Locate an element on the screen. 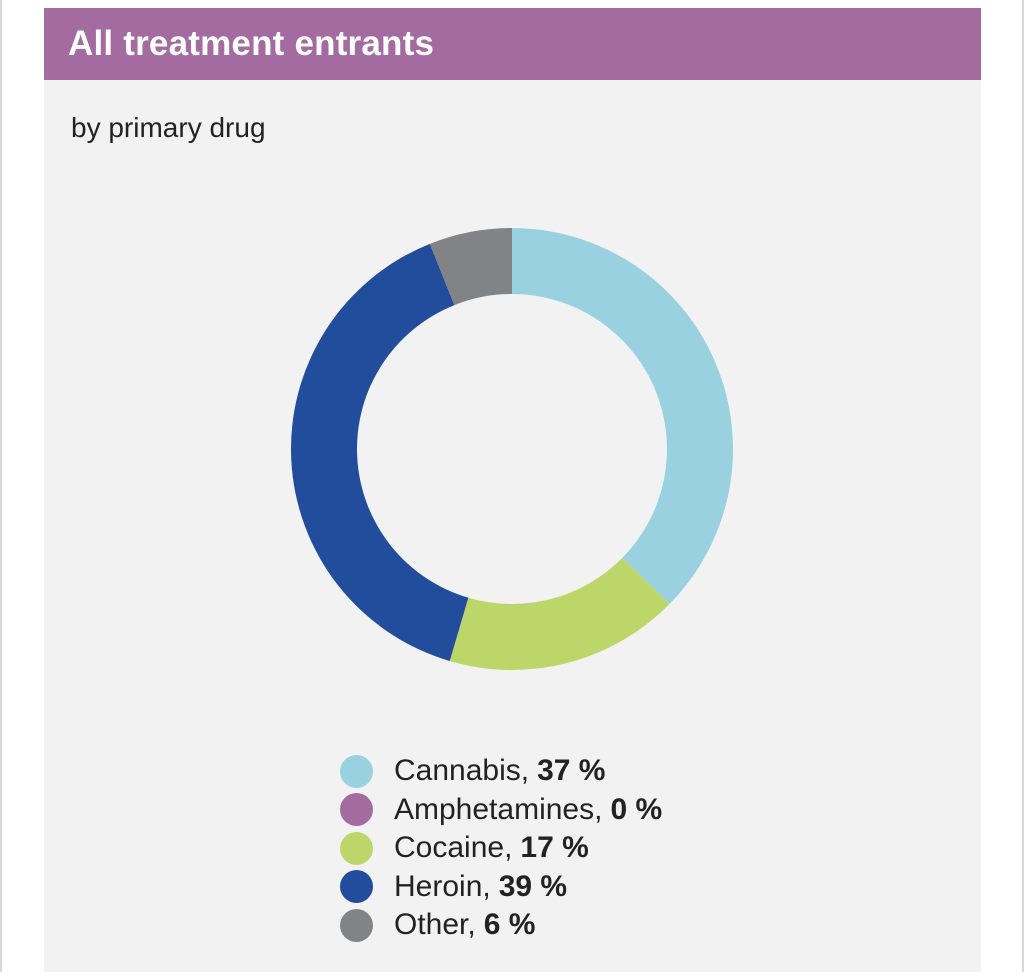 This screenshot has height=972, width=1024. card-title: All treatment entrants is located at coordinates (251, 43).